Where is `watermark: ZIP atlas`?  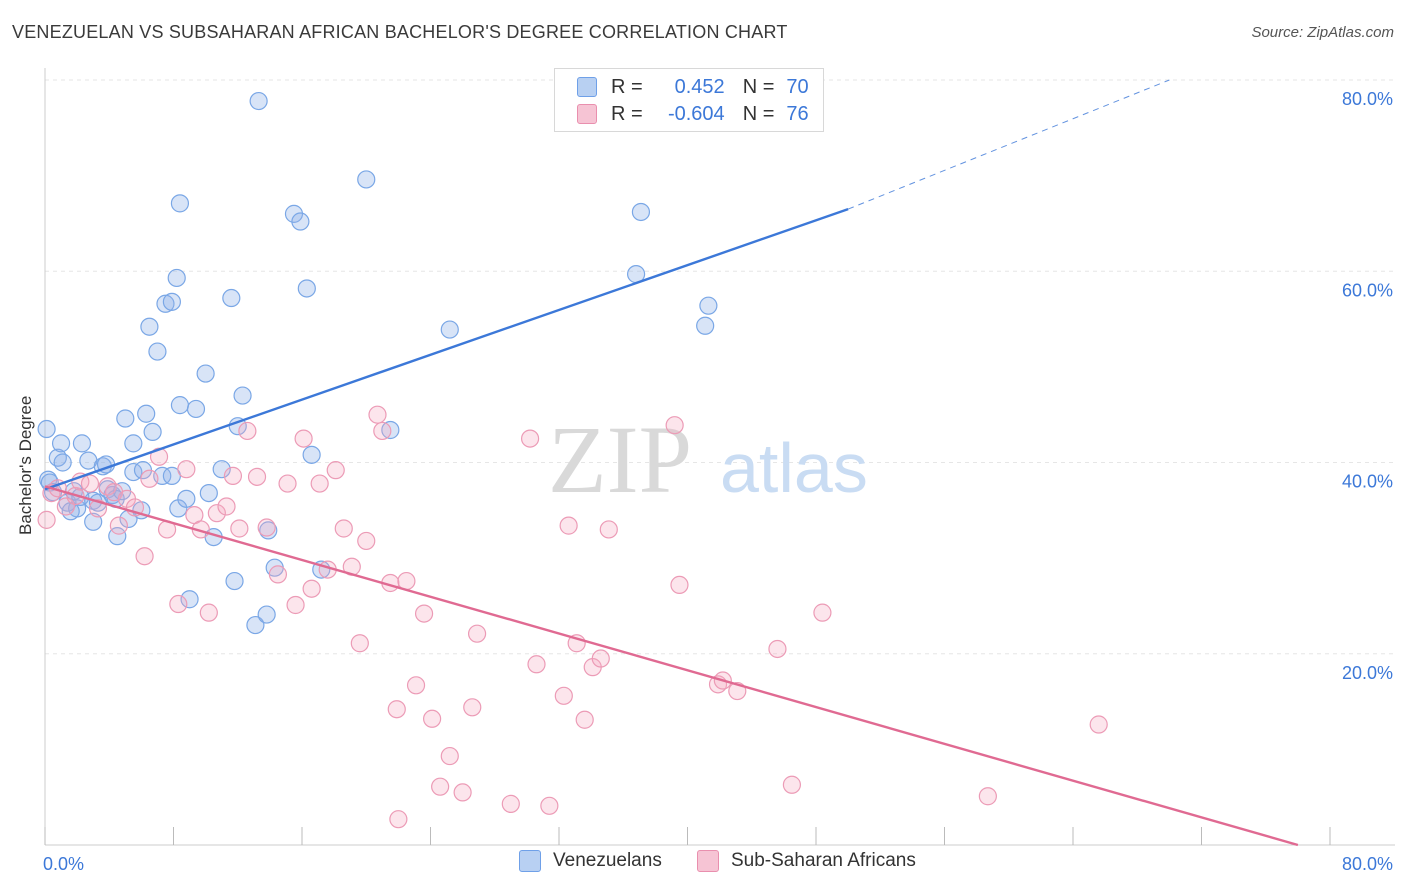
watermark: ZIP atlas is located at coordinates (708, 459).